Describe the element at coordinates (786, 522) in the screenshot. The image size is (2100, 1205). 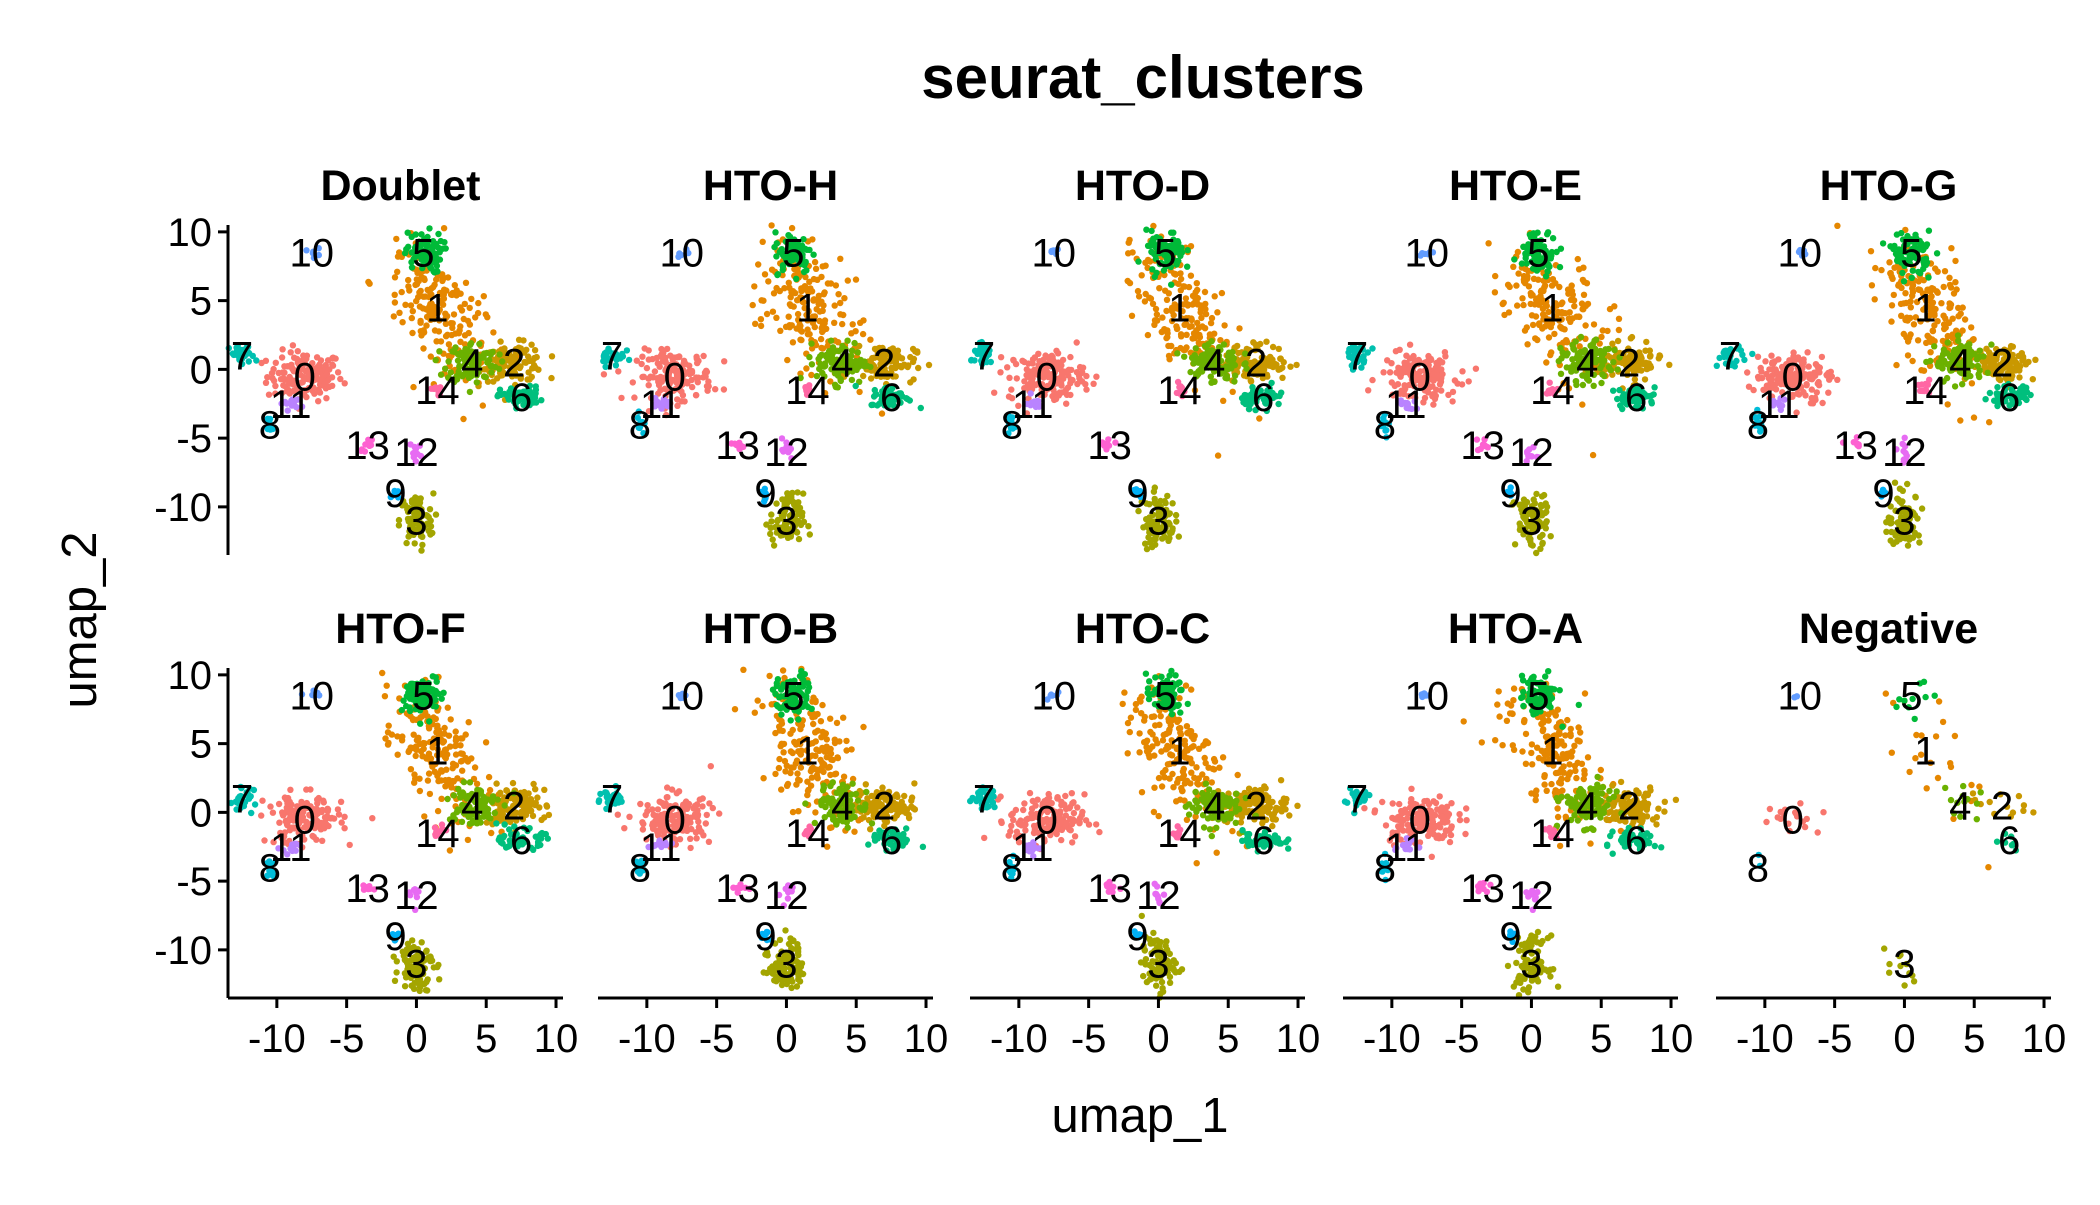
I see `cluster-label-3: 3` at that location.